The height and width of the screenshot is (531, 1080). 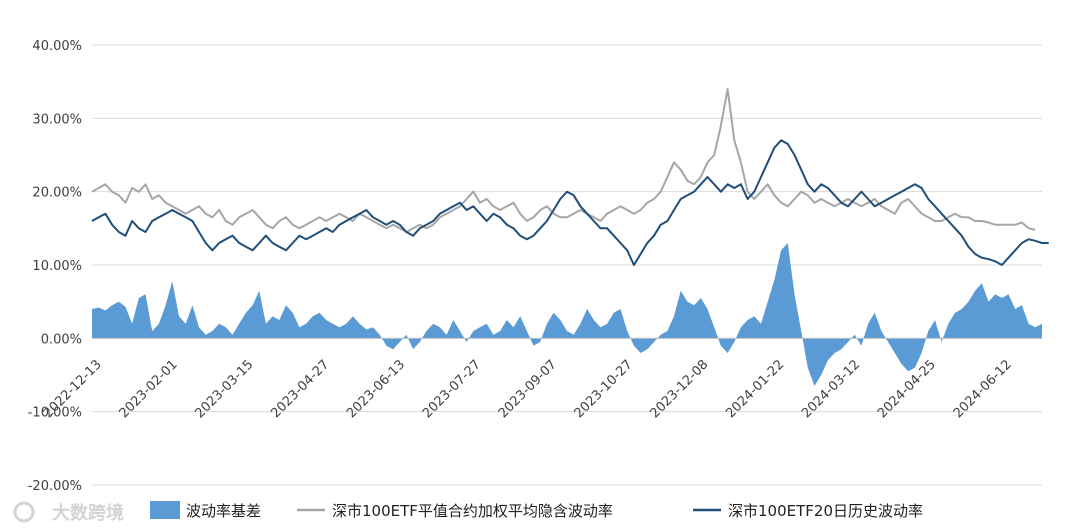 What do you see at coordinates (57, 119) in the screenshot?
I see `y-tick-label: 30.00%` at bounding box center [57, 119].